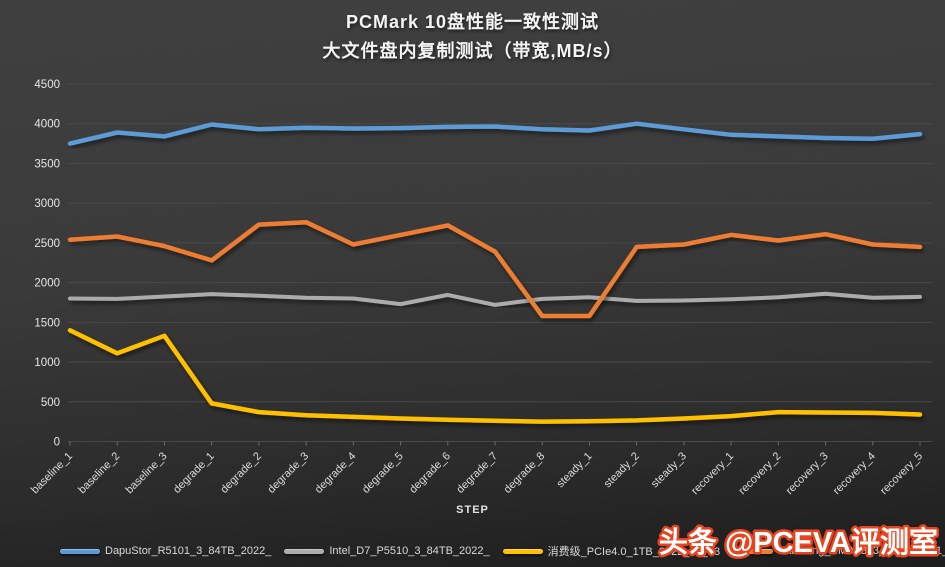 The height and width of the screenshot is (567, 945). I want to click on y-axis-tick-label: 2500, so click(47, 244).